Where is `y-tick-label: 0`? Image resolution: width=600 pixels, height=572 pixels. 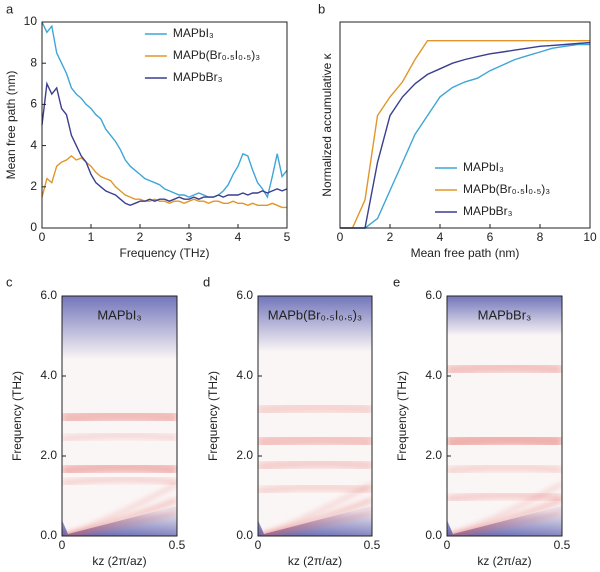
y-tick-label: 0 is located at coordinates (33, 227).